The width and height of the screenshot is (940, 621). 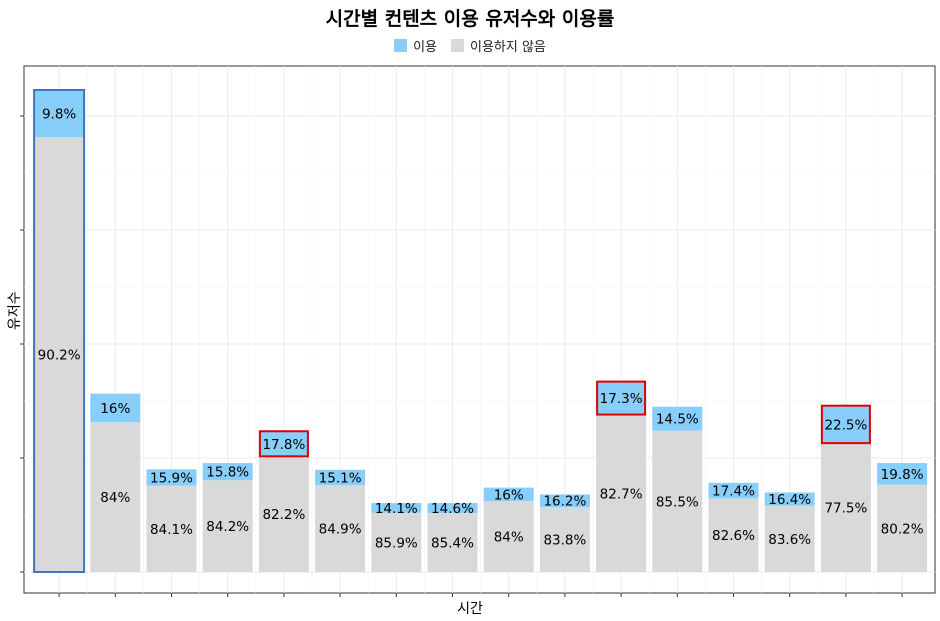 I want to click on data-label-non-usage: 85.4%, so click(x=452, y=544).